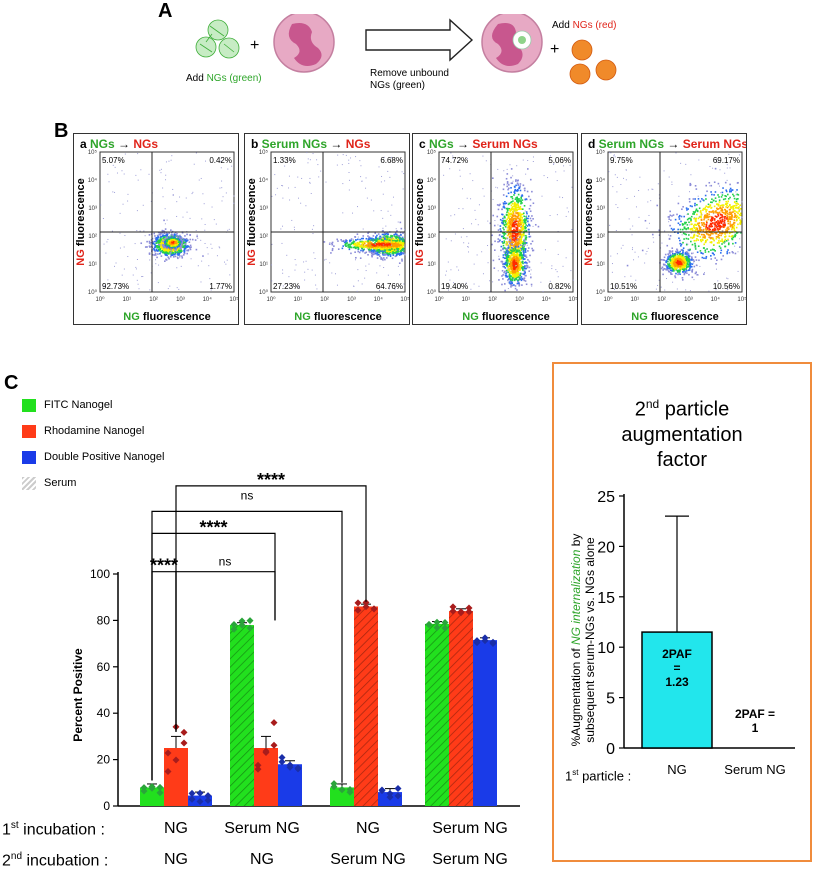  What do you see at coordinates (266, 777) in the screenshot?
I see `bar` at bounding box center [266, 777].